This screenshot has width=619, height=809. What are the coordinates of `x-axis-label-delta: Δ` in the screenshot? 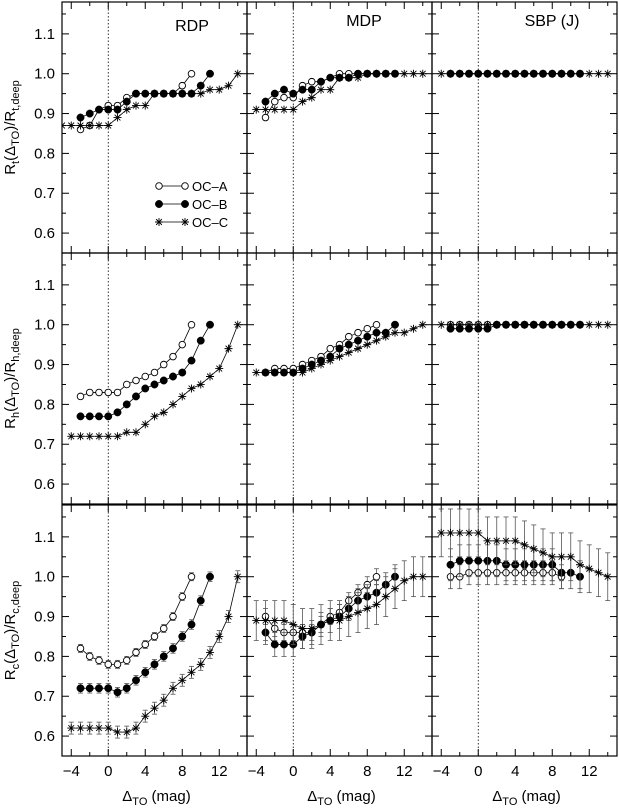 It's located at (312, 796).